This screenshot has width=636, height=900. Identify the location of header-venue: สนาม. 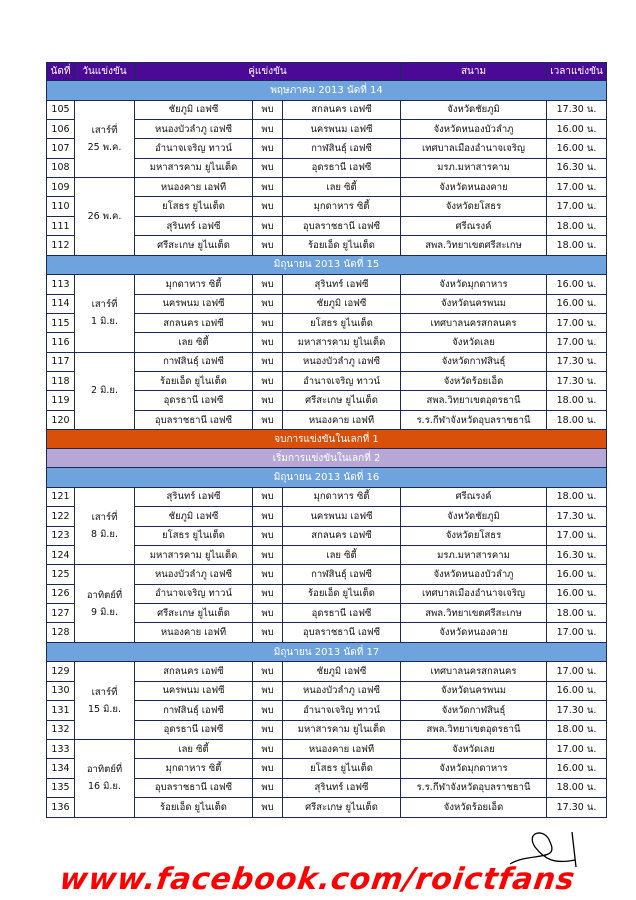
(474, 71).